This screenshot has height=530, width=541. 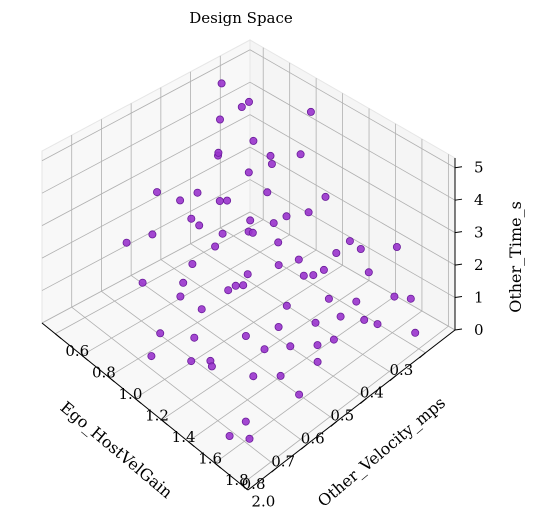 I want to click on x-tick-label: 0.7, so click(x=283, y=461).